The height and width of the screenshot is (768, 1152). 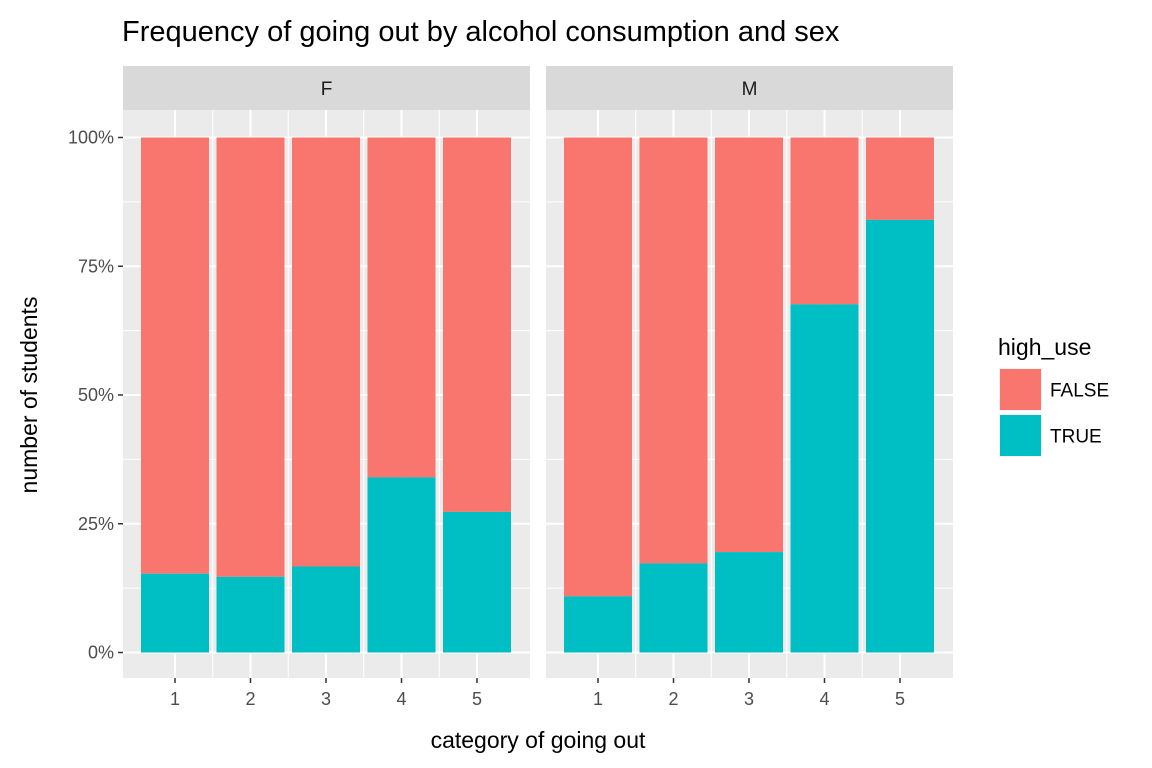 What do you see at coordinates (1076, 437) in the screenshot?
I see `legend-label-true: TRUE` at bounding box center [1076, 437].